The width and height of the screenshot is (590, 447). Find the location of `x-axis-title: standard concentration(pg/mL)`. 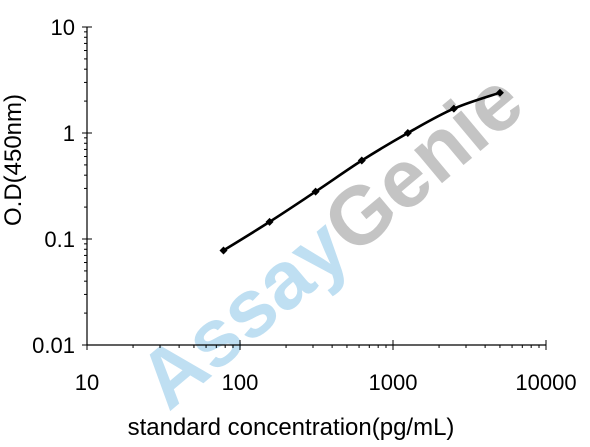

x-axis-title: standard concentration(pg/mL) is located at coordinates (291, 427).